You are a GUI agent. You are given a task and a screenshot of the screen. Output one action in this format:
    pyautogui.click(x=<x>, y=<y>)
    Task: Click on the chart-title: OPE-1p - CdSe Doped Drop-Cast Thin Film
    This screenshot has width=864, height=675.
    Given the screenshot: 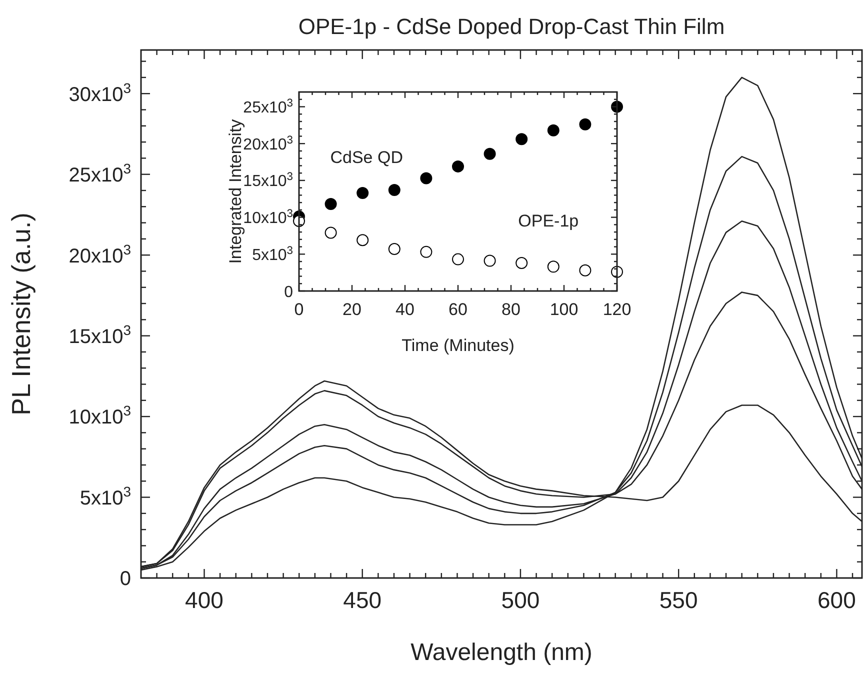 What is the action you would take?
    pyautogui.click(x=511, y=26)
    